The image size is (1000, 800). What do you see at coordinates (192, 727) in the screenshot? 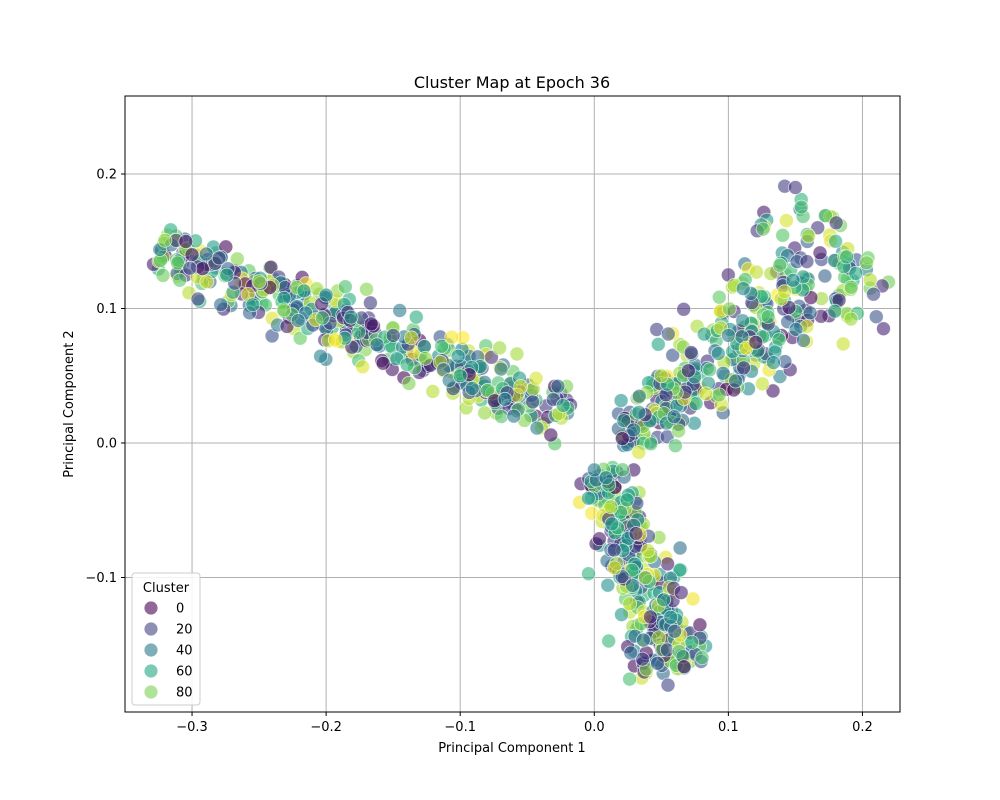
I see `x-tick-label: −0.3` at bounding box center [192, 727].